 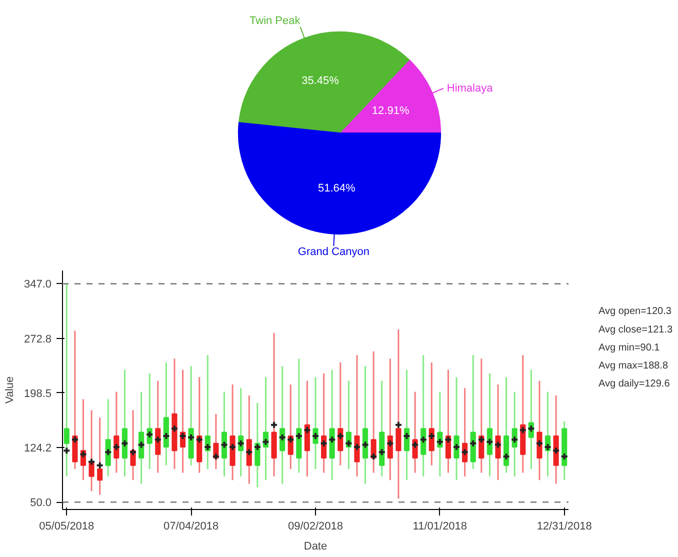 What do you see at coordinates (635, 330) in the screenshot?
I see `text: Avg close=121.3` at bounding box center [635, 330].